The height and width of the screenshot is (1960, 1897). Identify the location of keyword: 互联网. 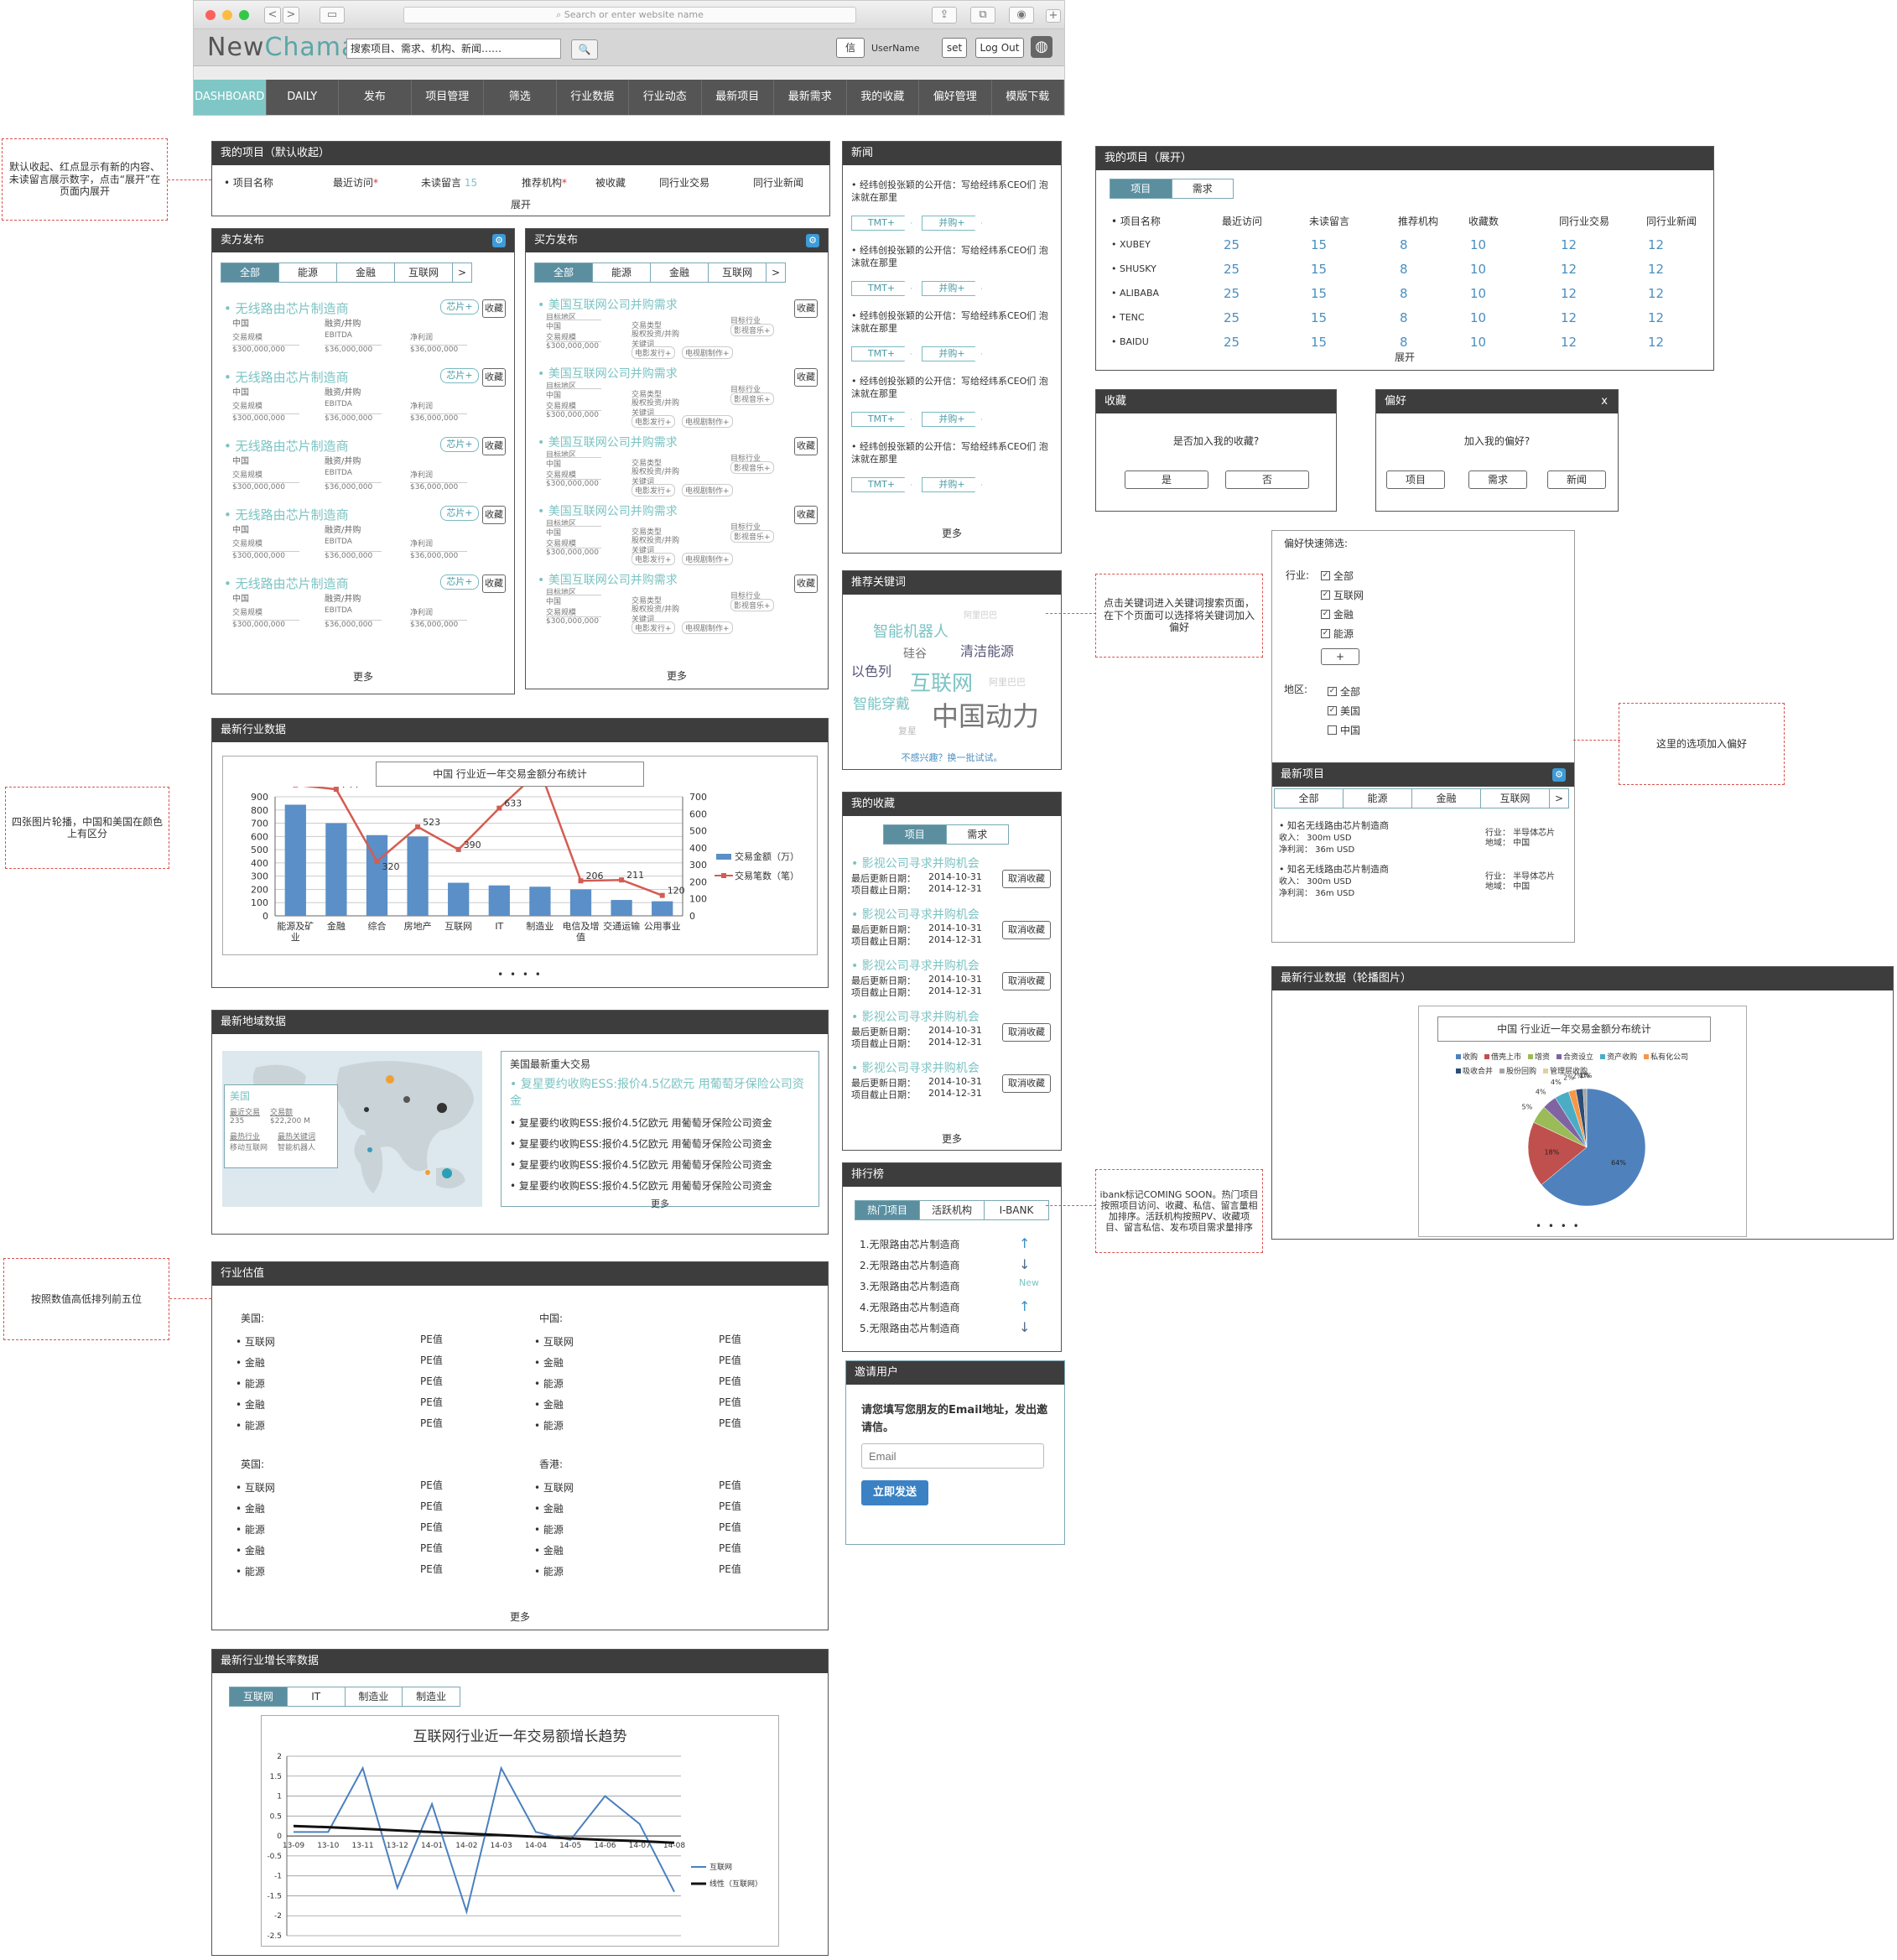
(942, 683).